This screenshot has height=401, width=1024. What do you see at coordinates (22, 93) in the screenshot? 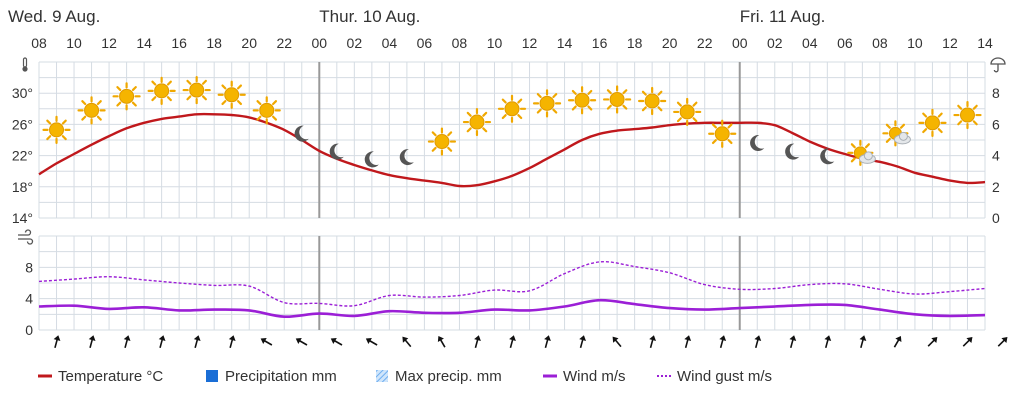
I see `temp-axis-tick: 30°` at bounding box center [22, 93].